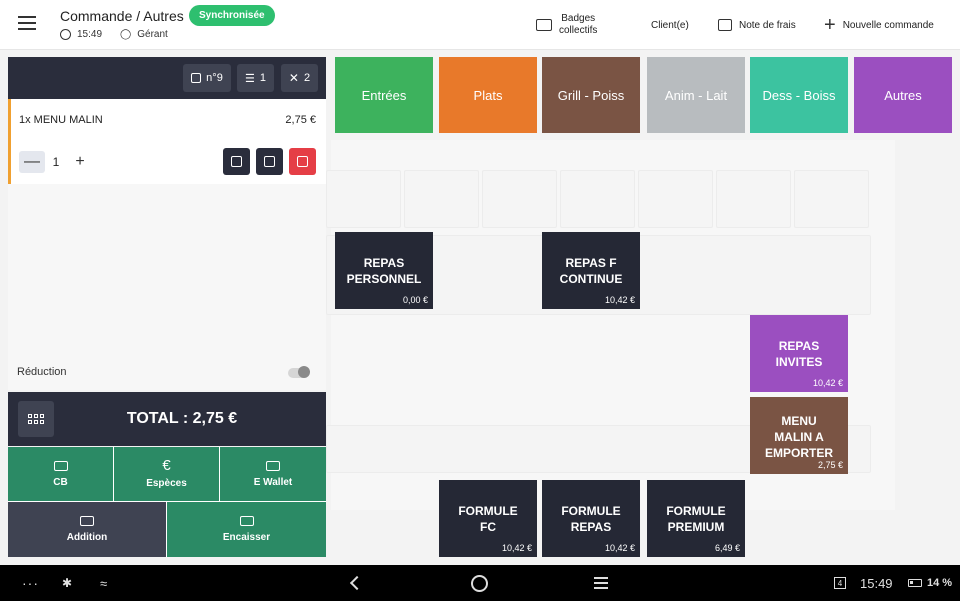 The height and width of the screenshot is (601, 960). I want to click on badges-label-line1: Badges, so click(578, 18).